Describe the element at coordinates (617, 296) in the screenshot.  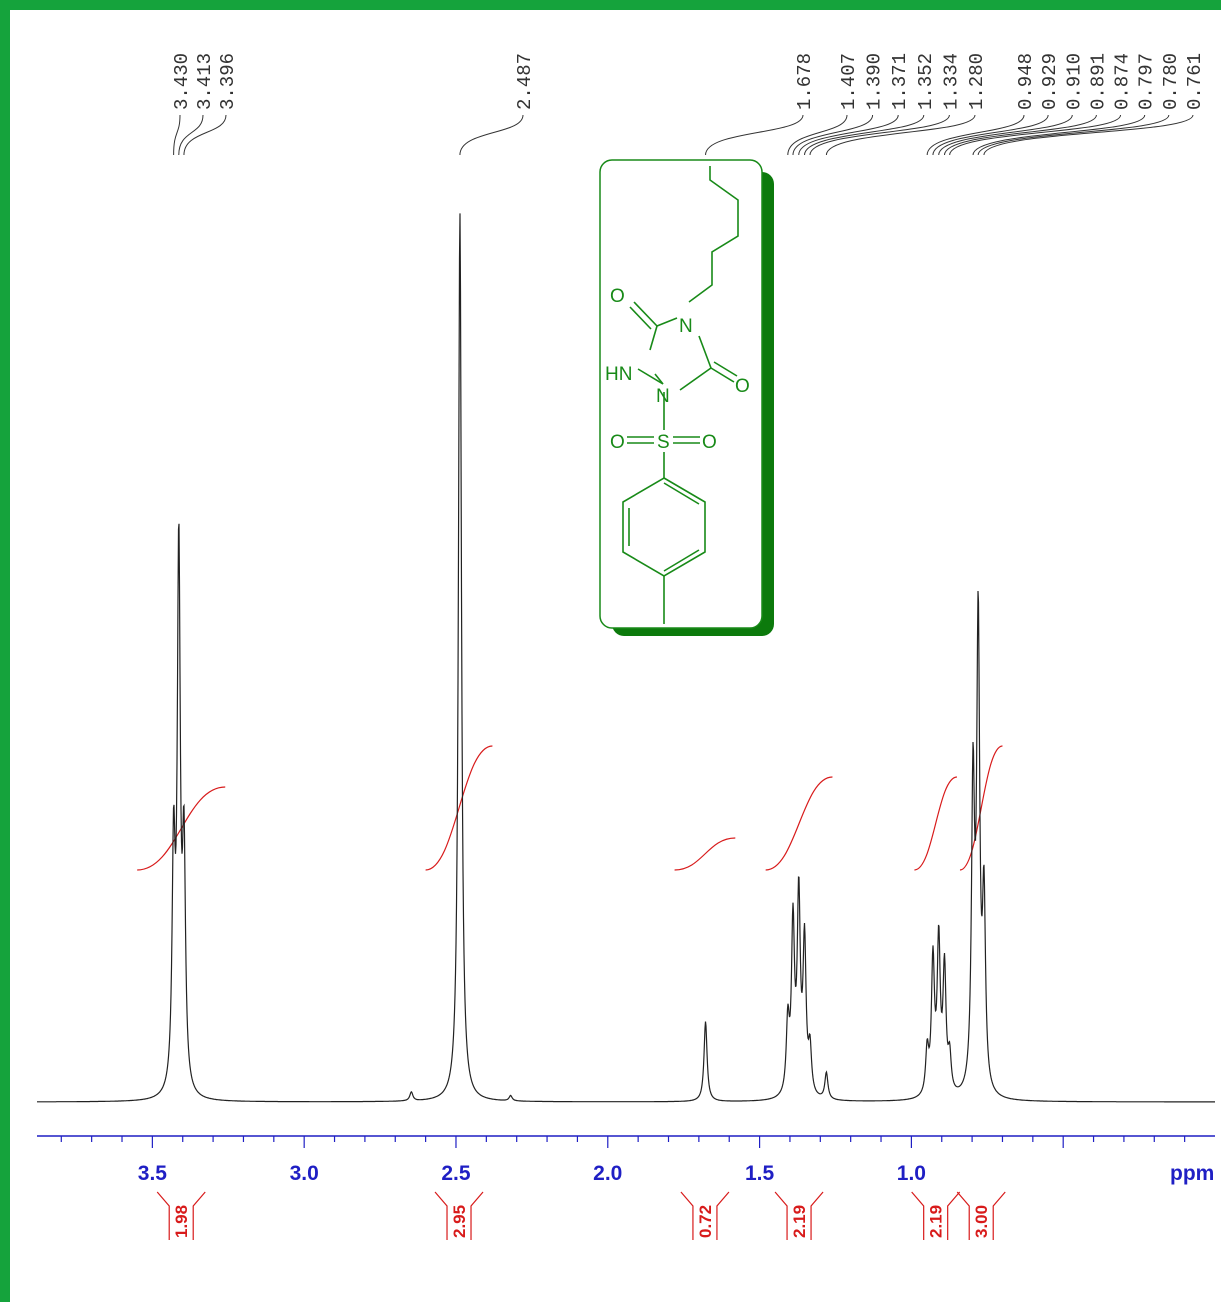
I see `atom-o-top: O` at that location.